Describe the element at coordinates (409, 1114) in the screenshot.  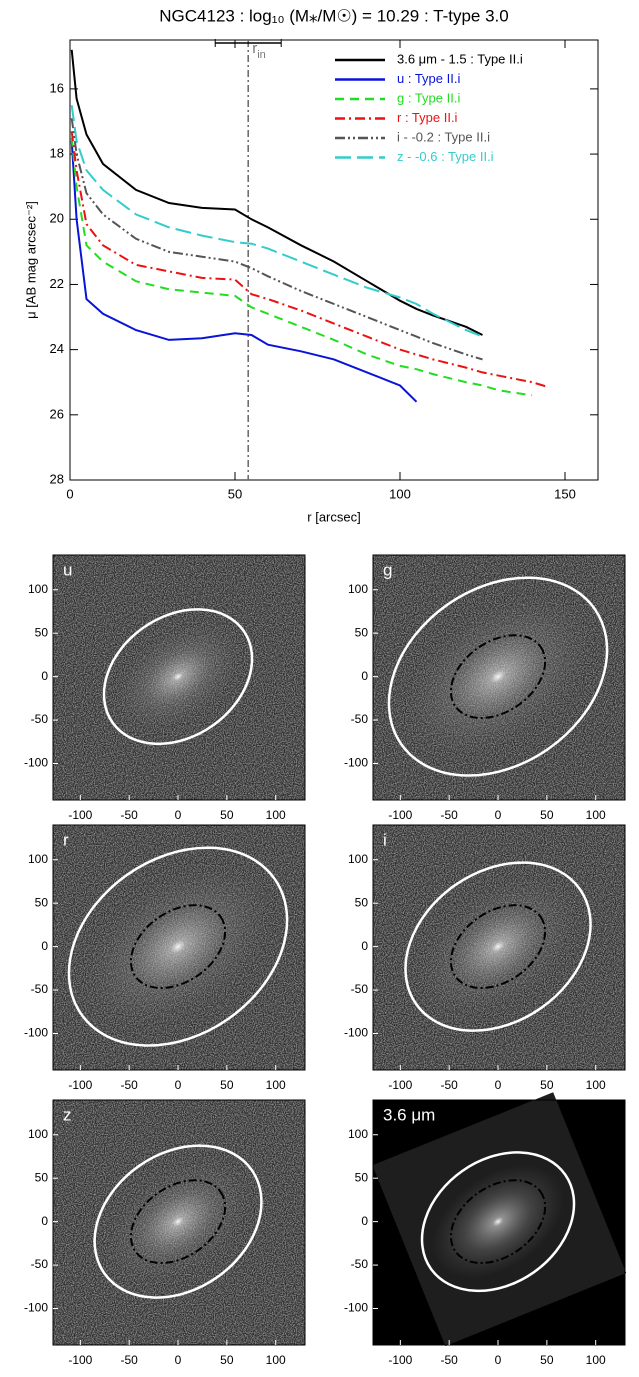
I see `panel-label: 3.6 μm` at that location.